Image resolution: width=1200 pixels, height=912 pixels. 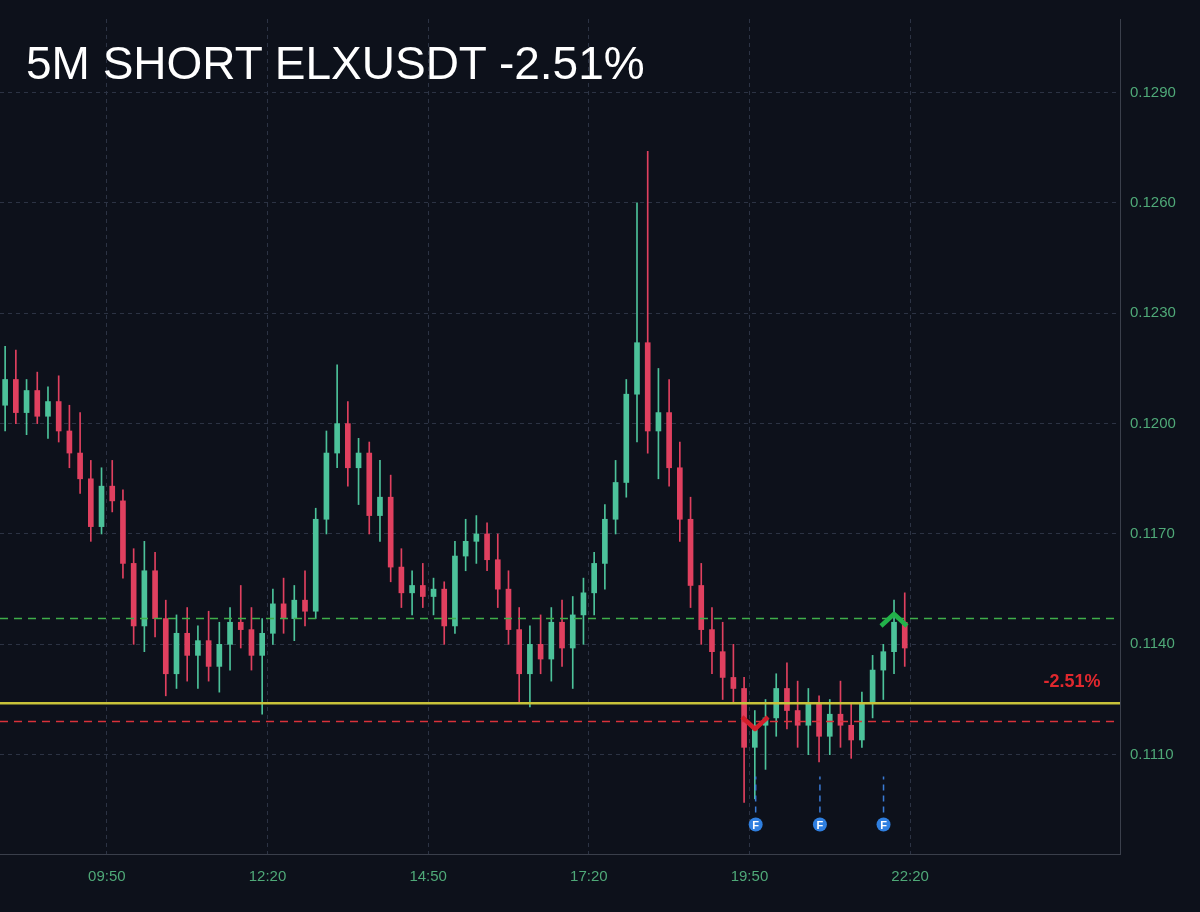 What do you see at coordinates (1153, 312) in the screenshot?
I see `y-tick-label: 0.1230` at bounding box center [1153, 312].